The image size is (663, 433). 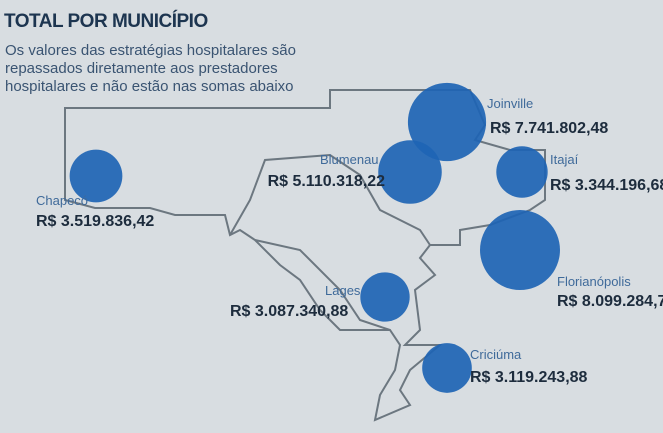 What do you see at coordinates (496, 354) in the screenshot?
I see `municipality-name: Criciúma` at bounding box center [496, 354].